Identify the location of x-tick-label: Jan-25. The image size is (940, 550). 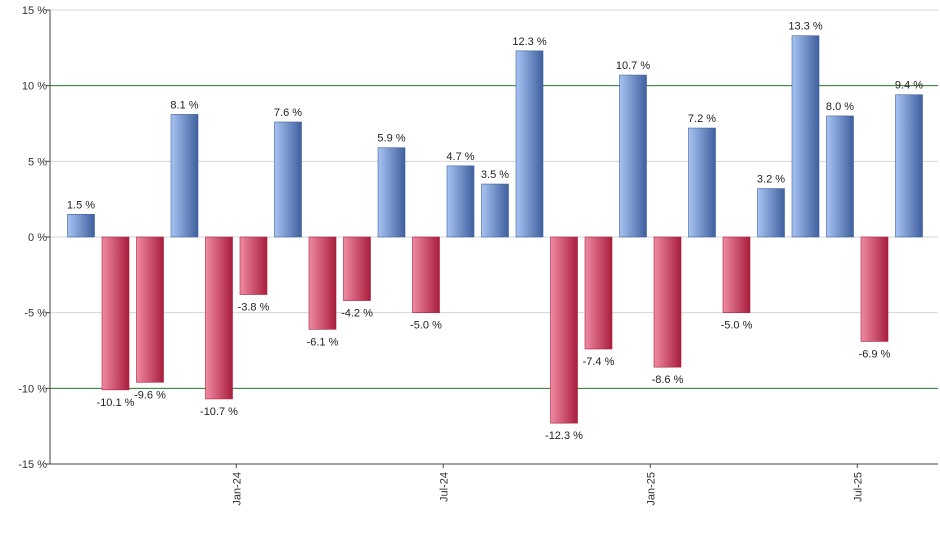
(651, 489).